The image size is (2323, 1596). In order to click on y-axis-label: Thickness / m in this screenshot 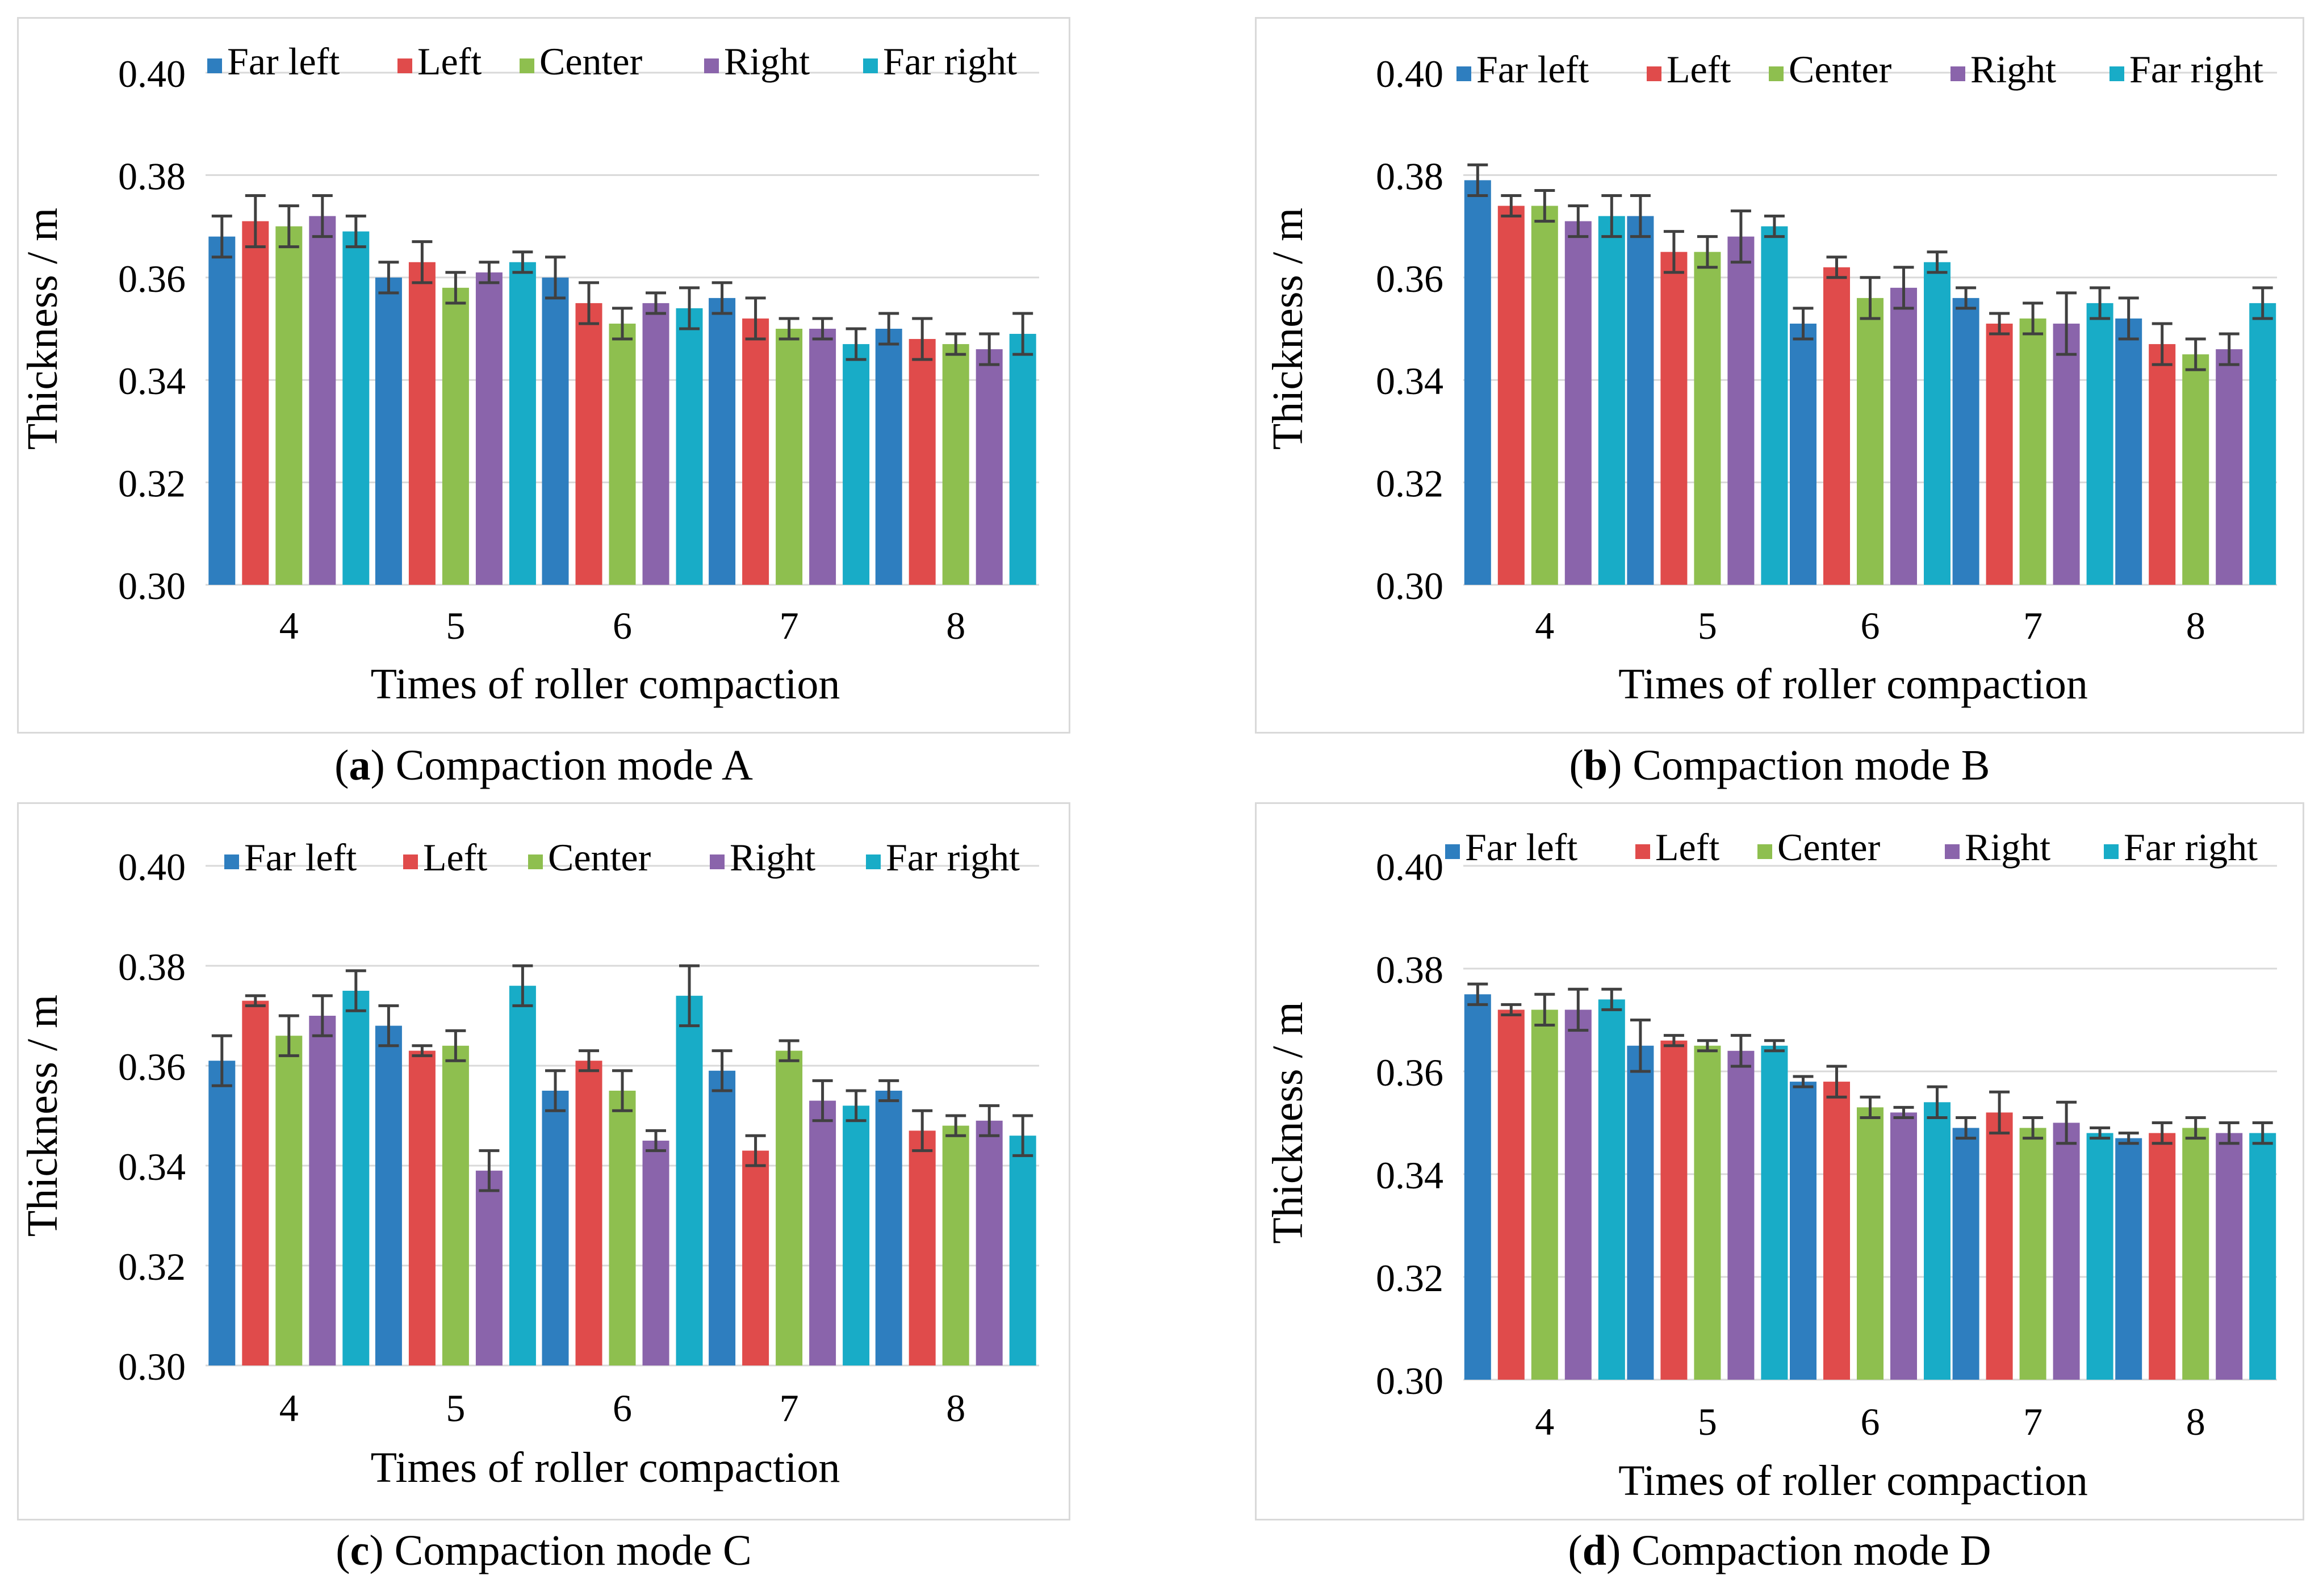, I will do `click(43, 329)`.